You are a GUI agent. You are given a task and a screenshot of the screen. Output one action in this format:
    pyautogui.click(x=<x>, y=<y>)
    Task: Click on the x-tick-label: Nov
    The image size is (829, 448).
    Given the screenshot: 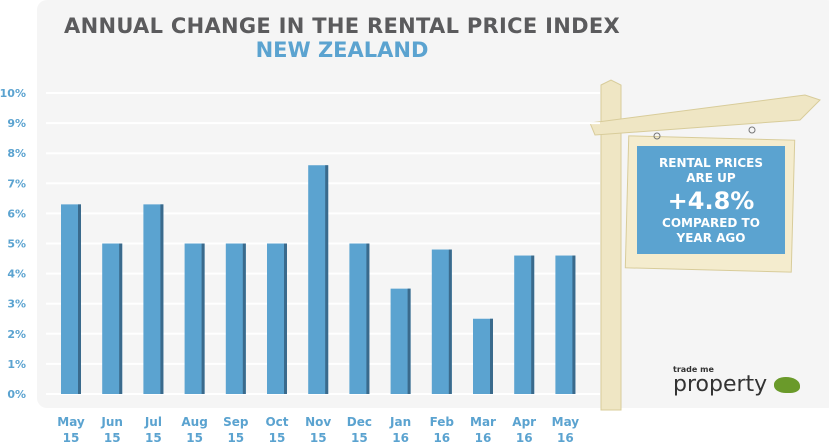 What is the action you would take?
    pyautogui.click(x=318, y=422)
    